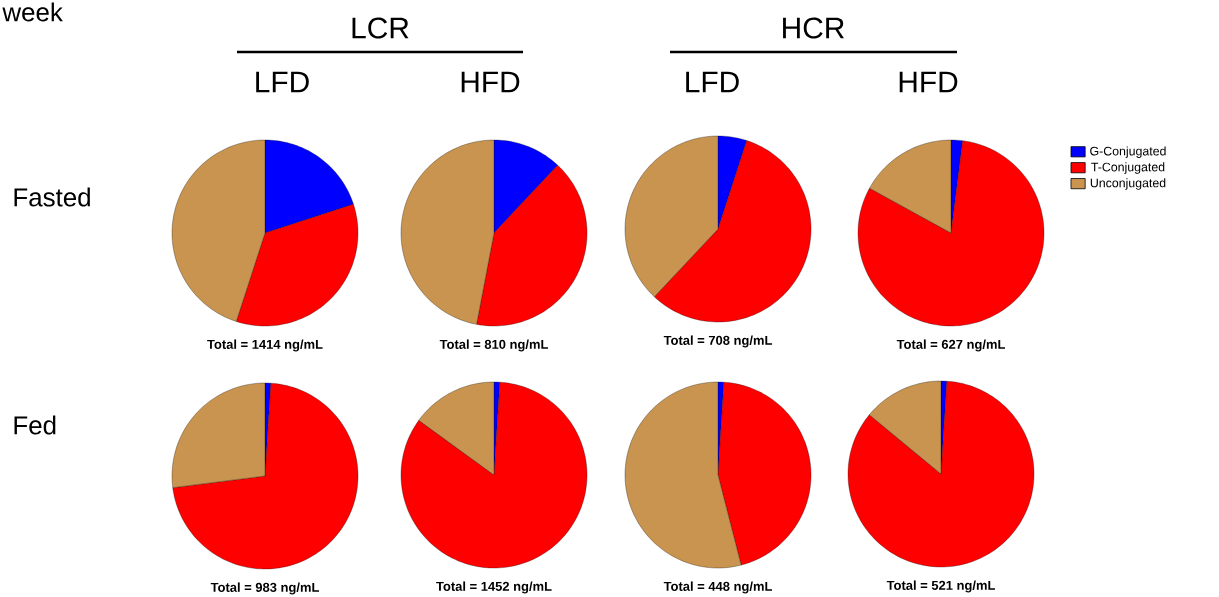 Image resolution: width=1219 pixels, height=597 pixels. Describe the element at coordinates (717, 341) in the screenshot. I see `text: Total = 708 ng/mL` at that location.